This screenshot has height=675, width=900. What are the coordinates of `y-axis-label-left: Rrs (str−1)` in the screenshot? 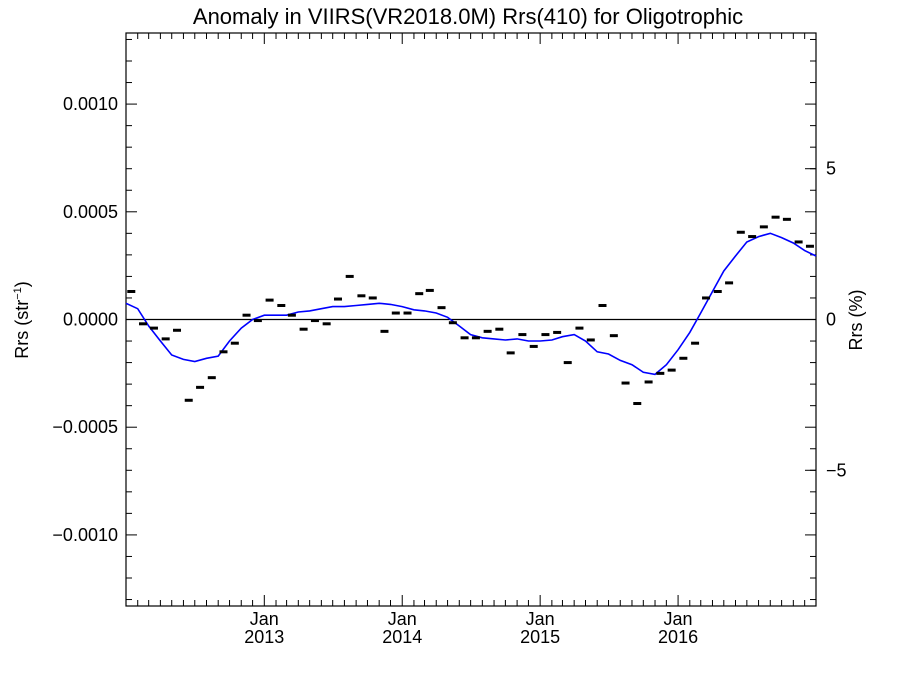 It's located at (22, 320).